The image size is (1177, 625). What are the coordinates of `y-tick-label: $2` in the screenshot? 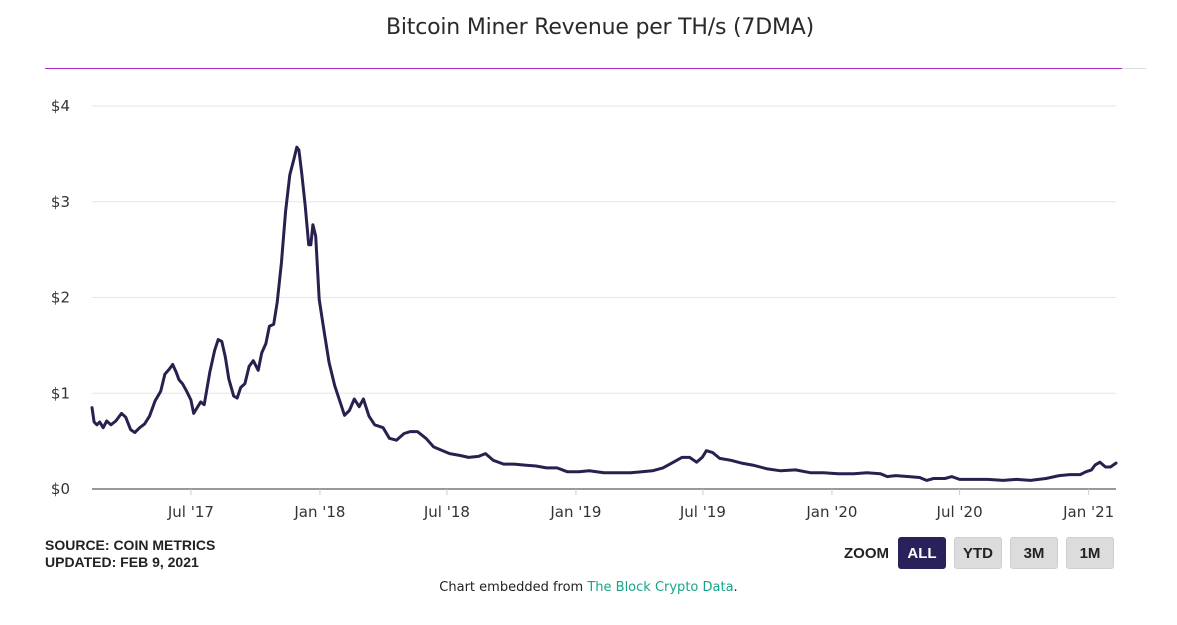 It's located at (60, 298).